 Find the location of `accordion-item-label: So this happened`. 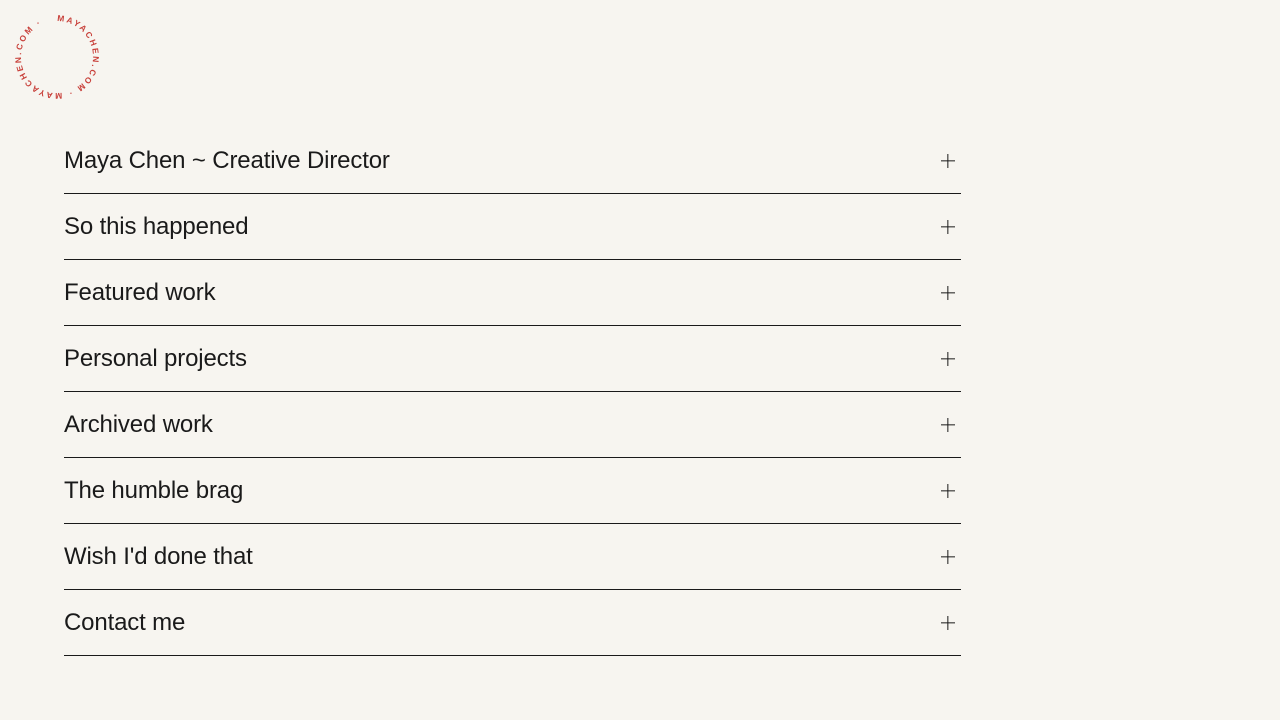

accordion-item-label: So this happened is located at coordinates (156, 226).